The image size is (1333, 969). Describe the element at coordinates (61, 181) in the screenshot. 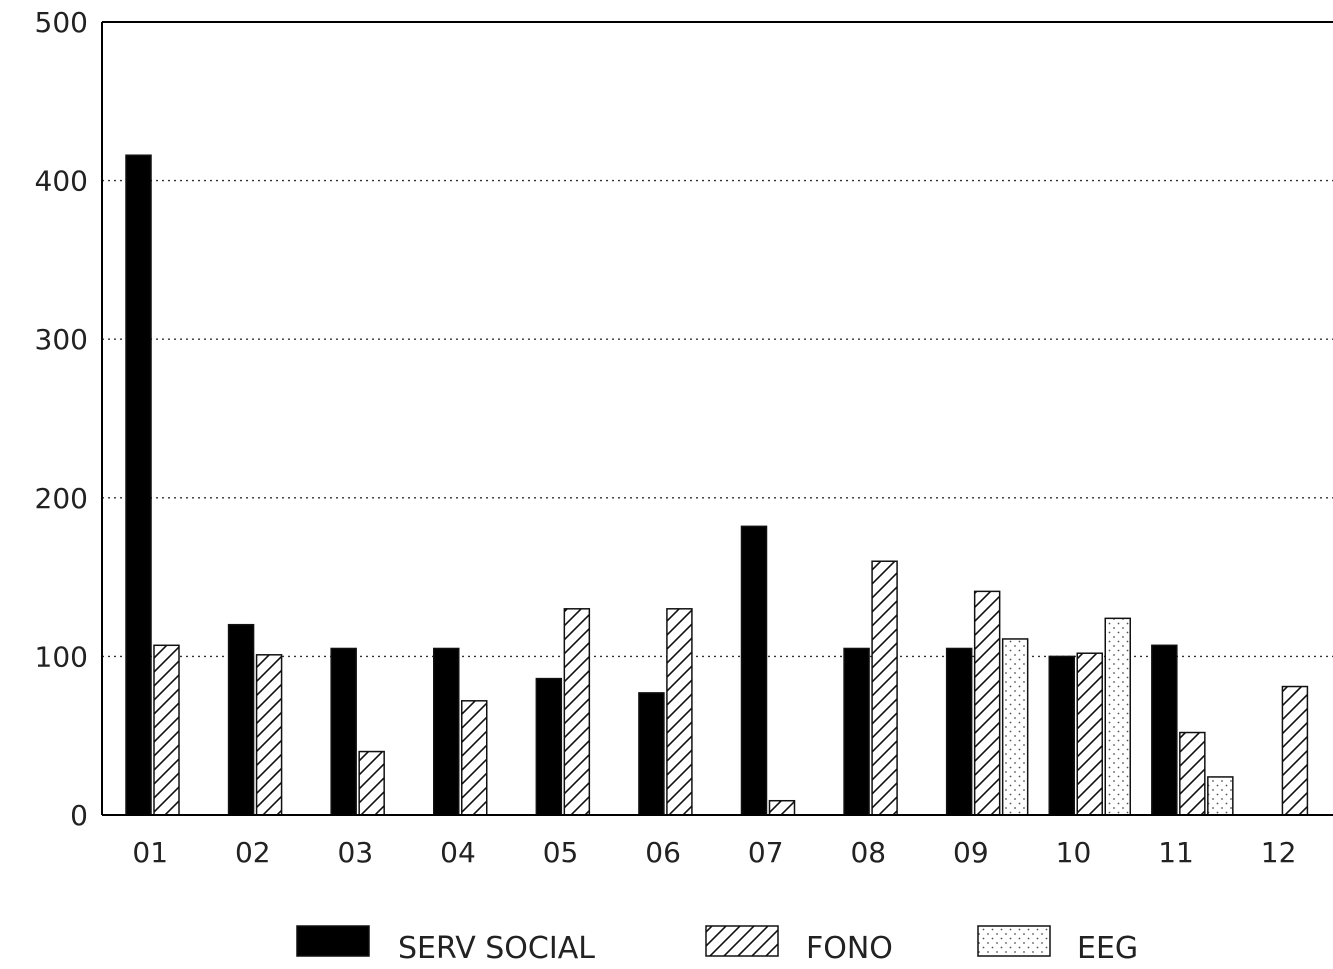

I see `y-tick-label: 400` at that location.